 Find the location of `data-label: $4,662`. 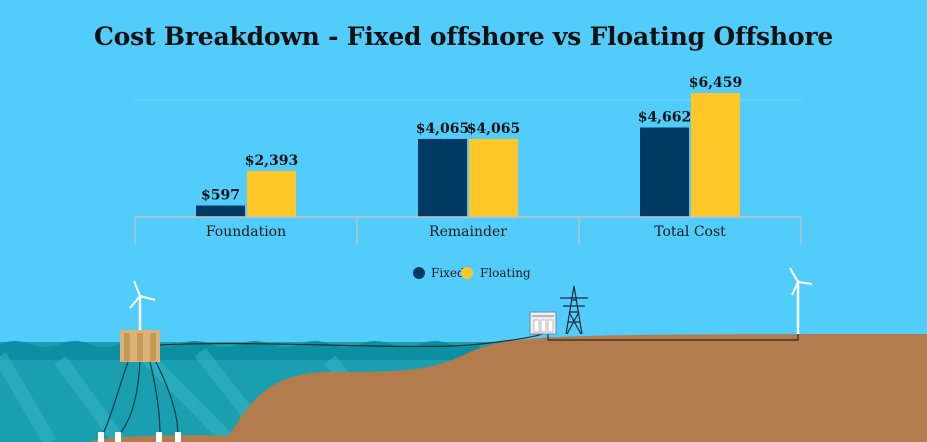

data-label: $4,662 is located at coordinates (665, 117).